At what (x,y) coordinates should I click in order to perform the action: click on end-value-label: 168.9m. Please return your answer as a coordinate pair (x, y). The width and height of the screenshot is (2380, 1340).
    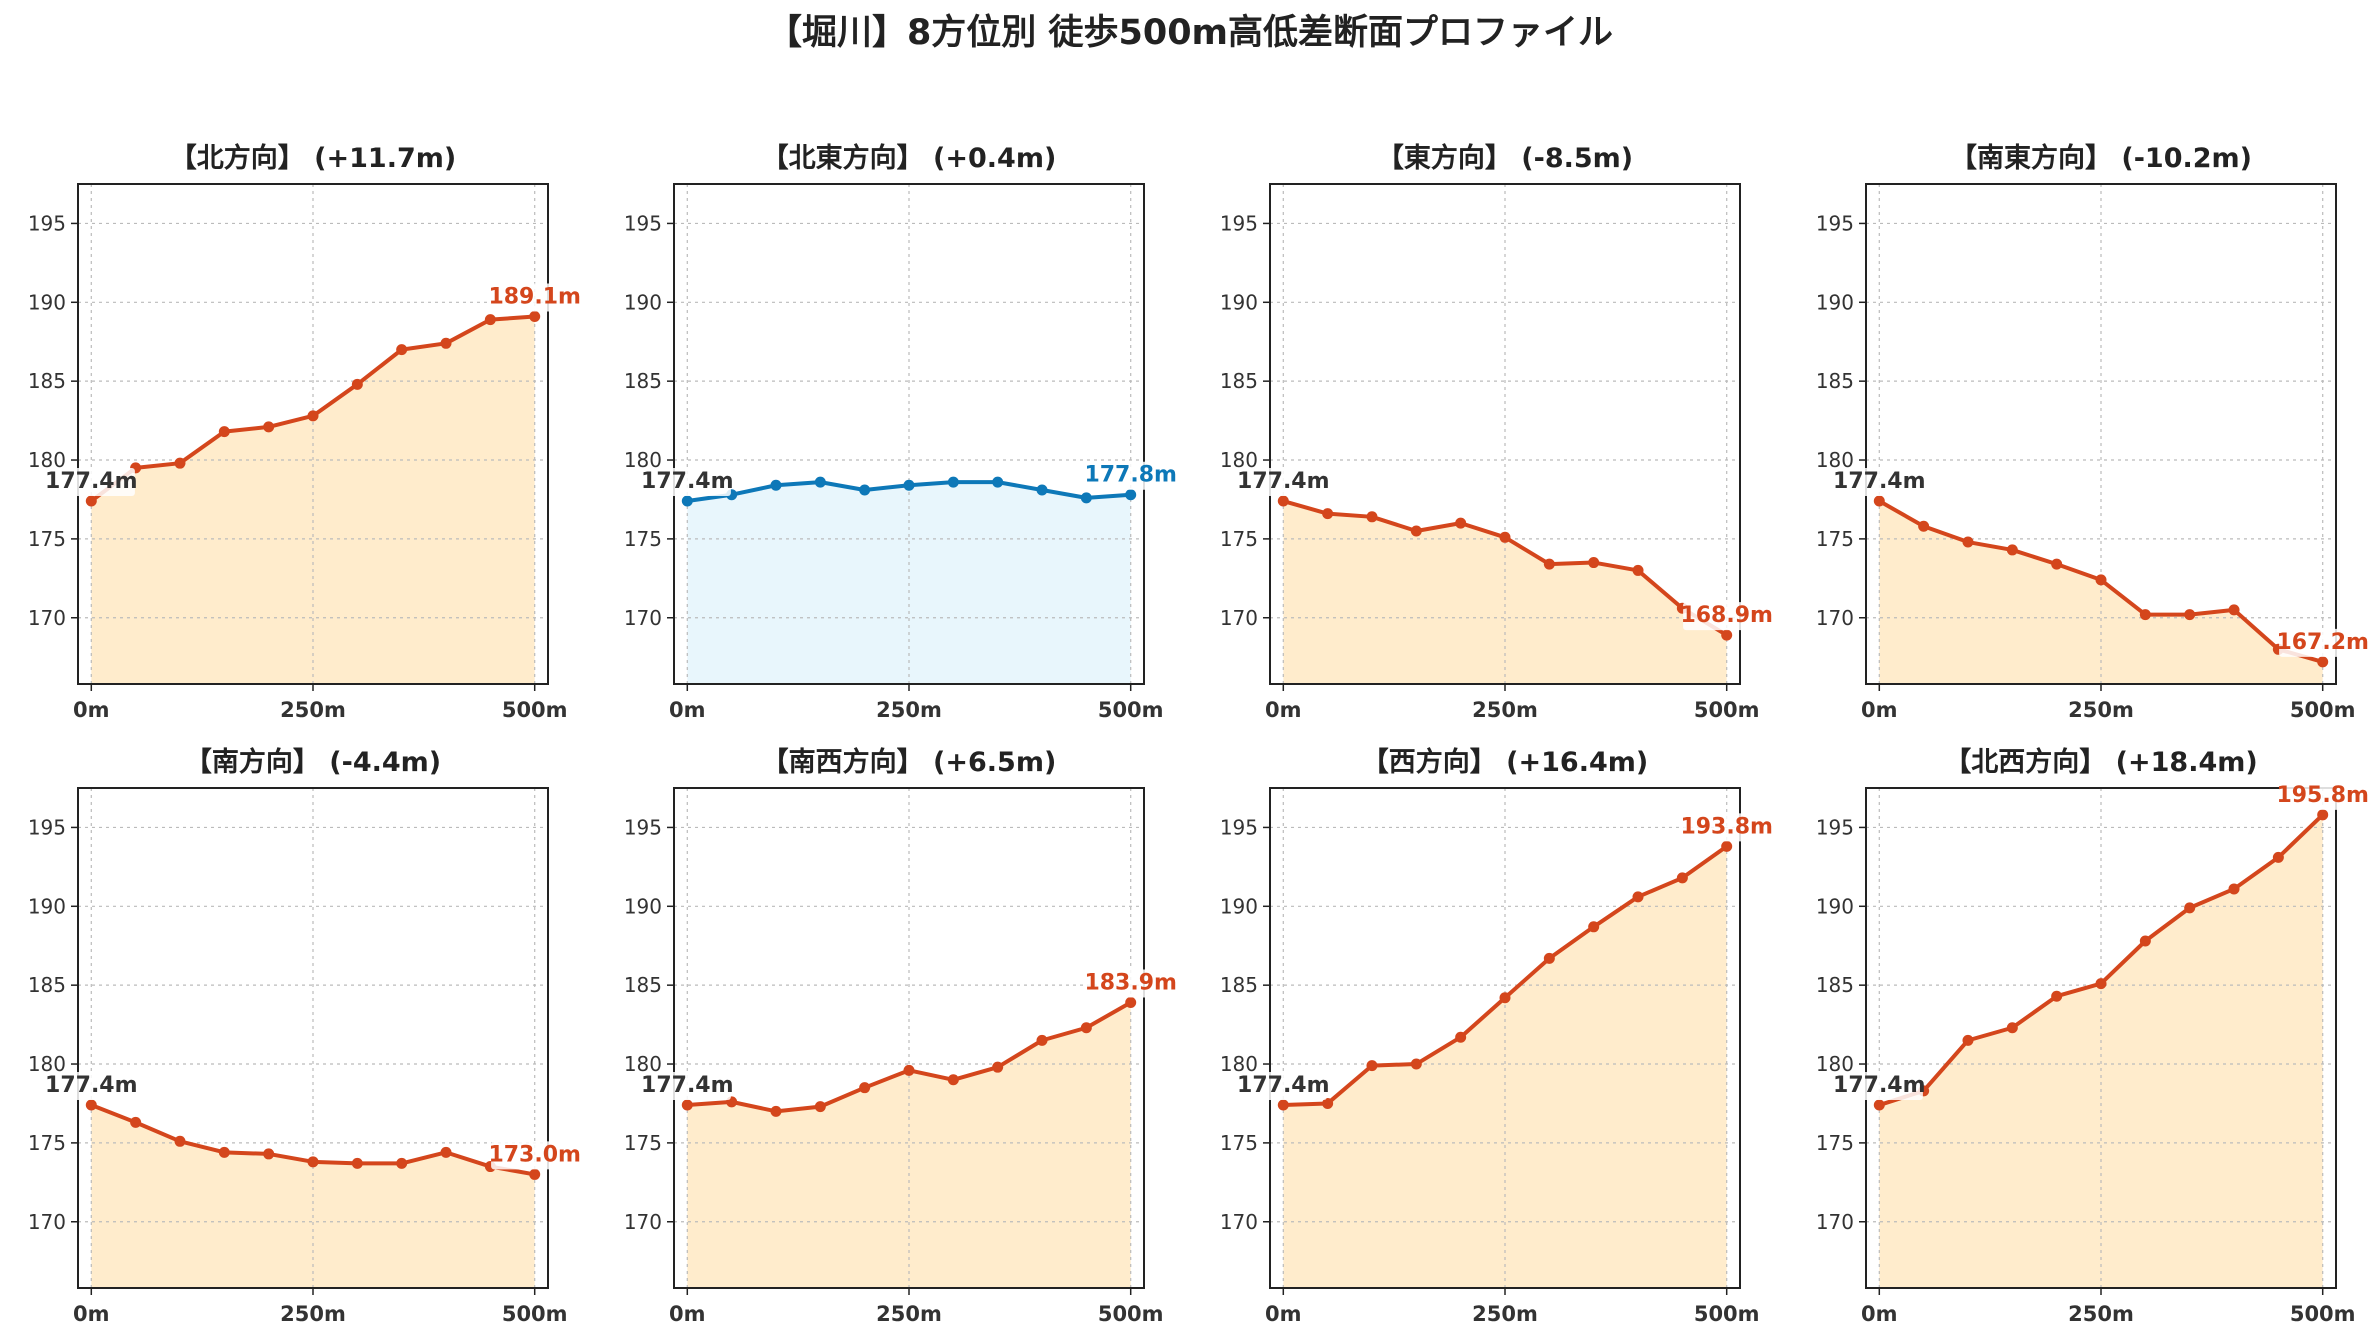
    Looking at the image, I should click on (1726, 615).